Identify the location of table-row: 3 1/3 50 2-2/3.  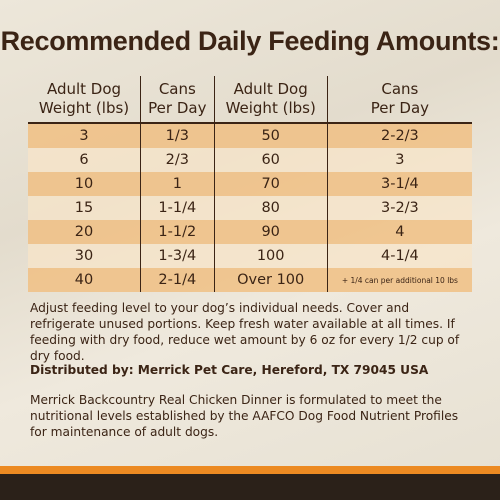
(250, 135).